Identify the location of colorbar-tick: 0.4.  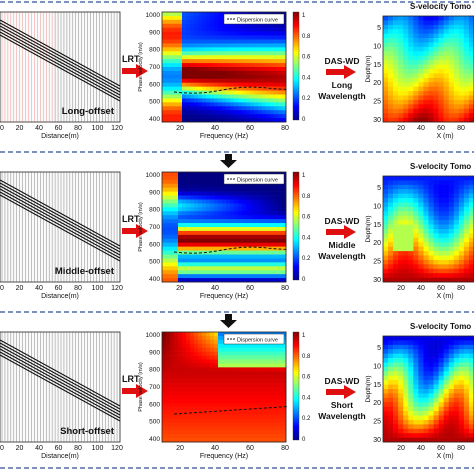
(306, 398).